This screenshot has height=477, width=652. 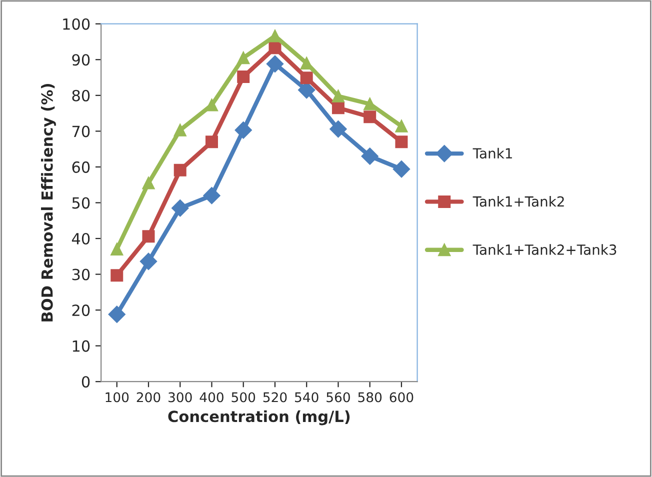 I want to click on x-tick-label: 200, so click(x=148, y=397).